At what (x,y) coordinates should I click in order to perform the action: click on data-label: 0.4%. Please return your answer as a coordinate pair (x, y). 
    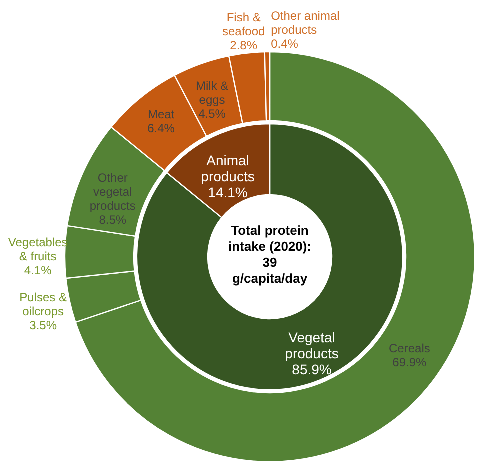
    Looking at the image, I should click on (285, 44).